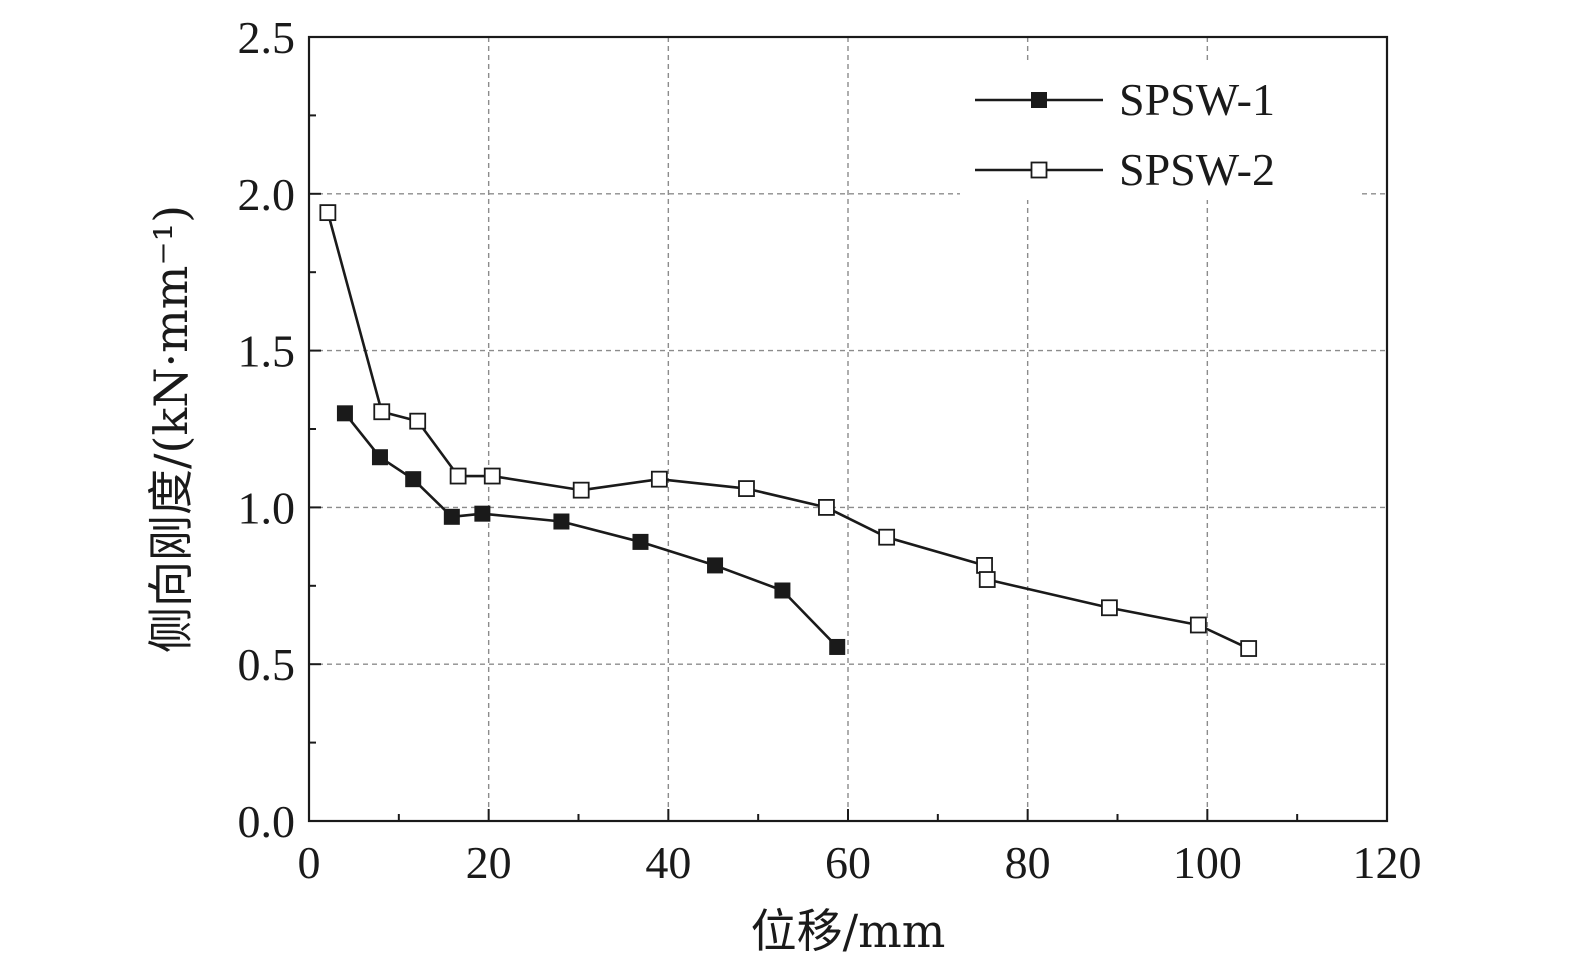 Image resolution: width=1575 pixels, height=972 pixels. What do you see at coordinates (267, 507) in the screenshot?
I see `y-tick-label: 1.0` at bounding box center [267, 507].